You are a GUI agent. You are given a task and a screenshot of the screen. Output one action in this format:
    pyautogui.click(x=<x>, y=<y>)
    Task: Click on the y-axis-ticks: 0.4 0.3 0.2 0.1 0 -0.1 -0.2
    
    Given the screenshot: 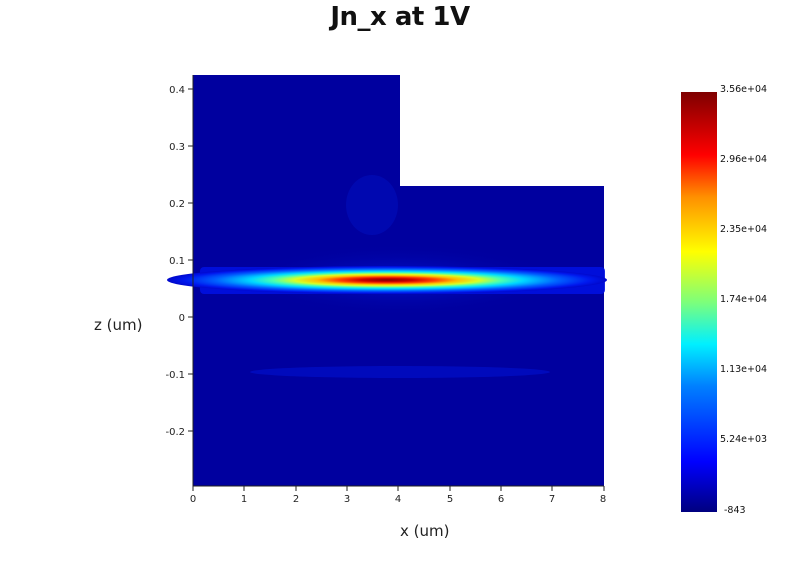 What is the action you would take?
    pyautogui.click(x=179, y=261)
    